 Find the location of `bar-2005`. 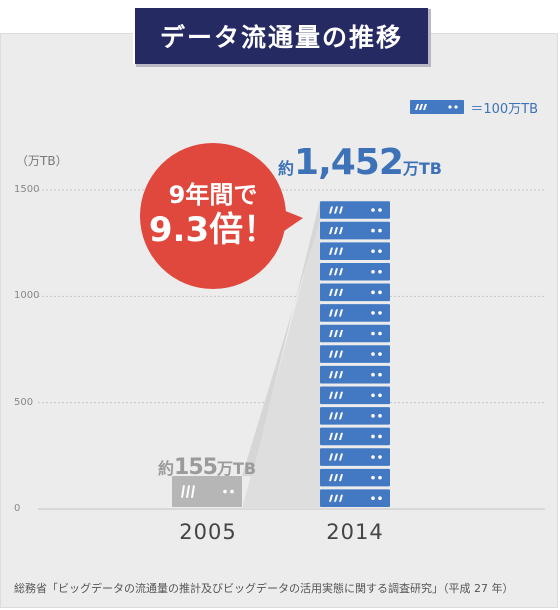

bar-2005 is located at coordinates (207, 491).